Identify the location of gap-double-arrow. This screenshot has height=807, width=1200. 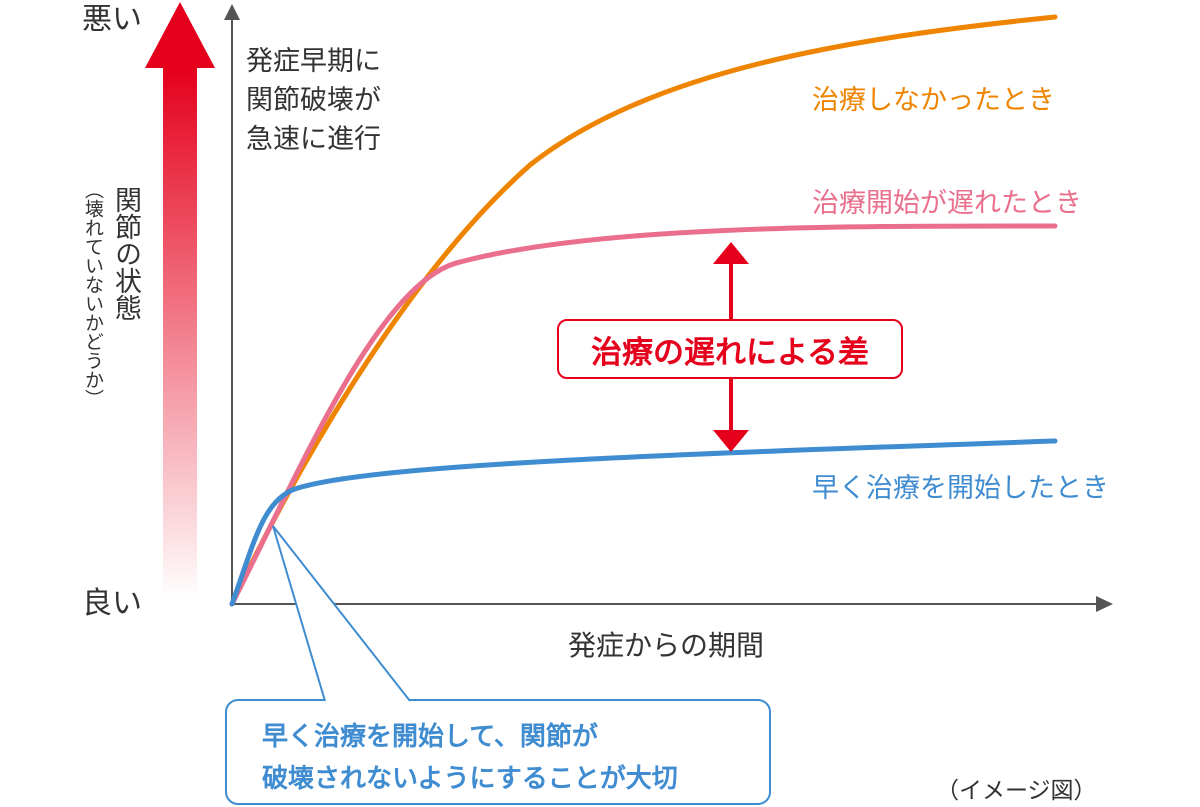
(731, 347).